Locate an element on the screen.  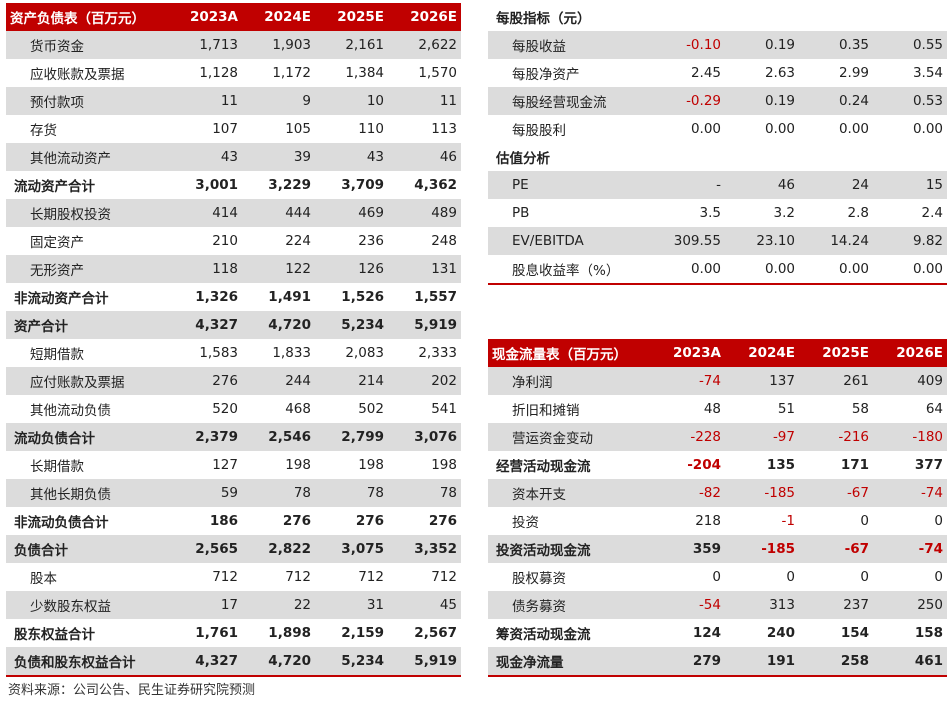
table-row: 资本开支 -82 -185 -67 -74 is located at coordinates (717, 493).